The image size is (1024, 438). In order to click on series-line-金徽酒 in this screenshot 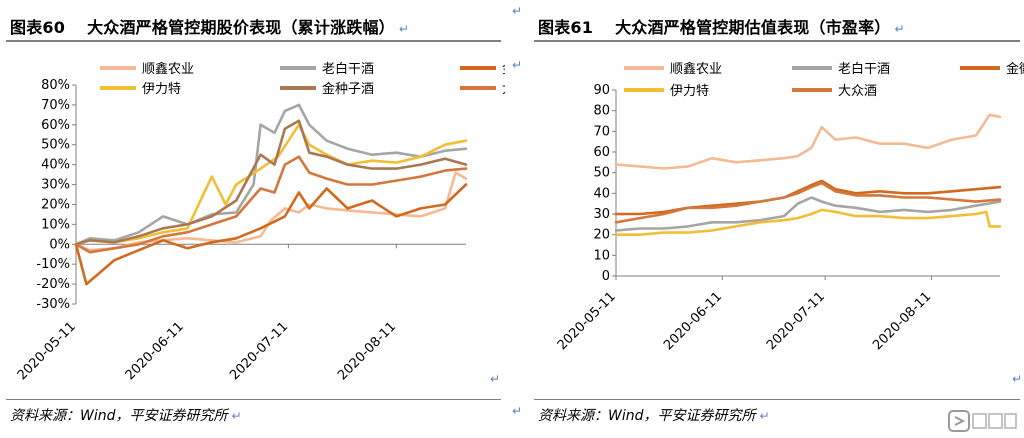, I will do `click(271, 234)`.